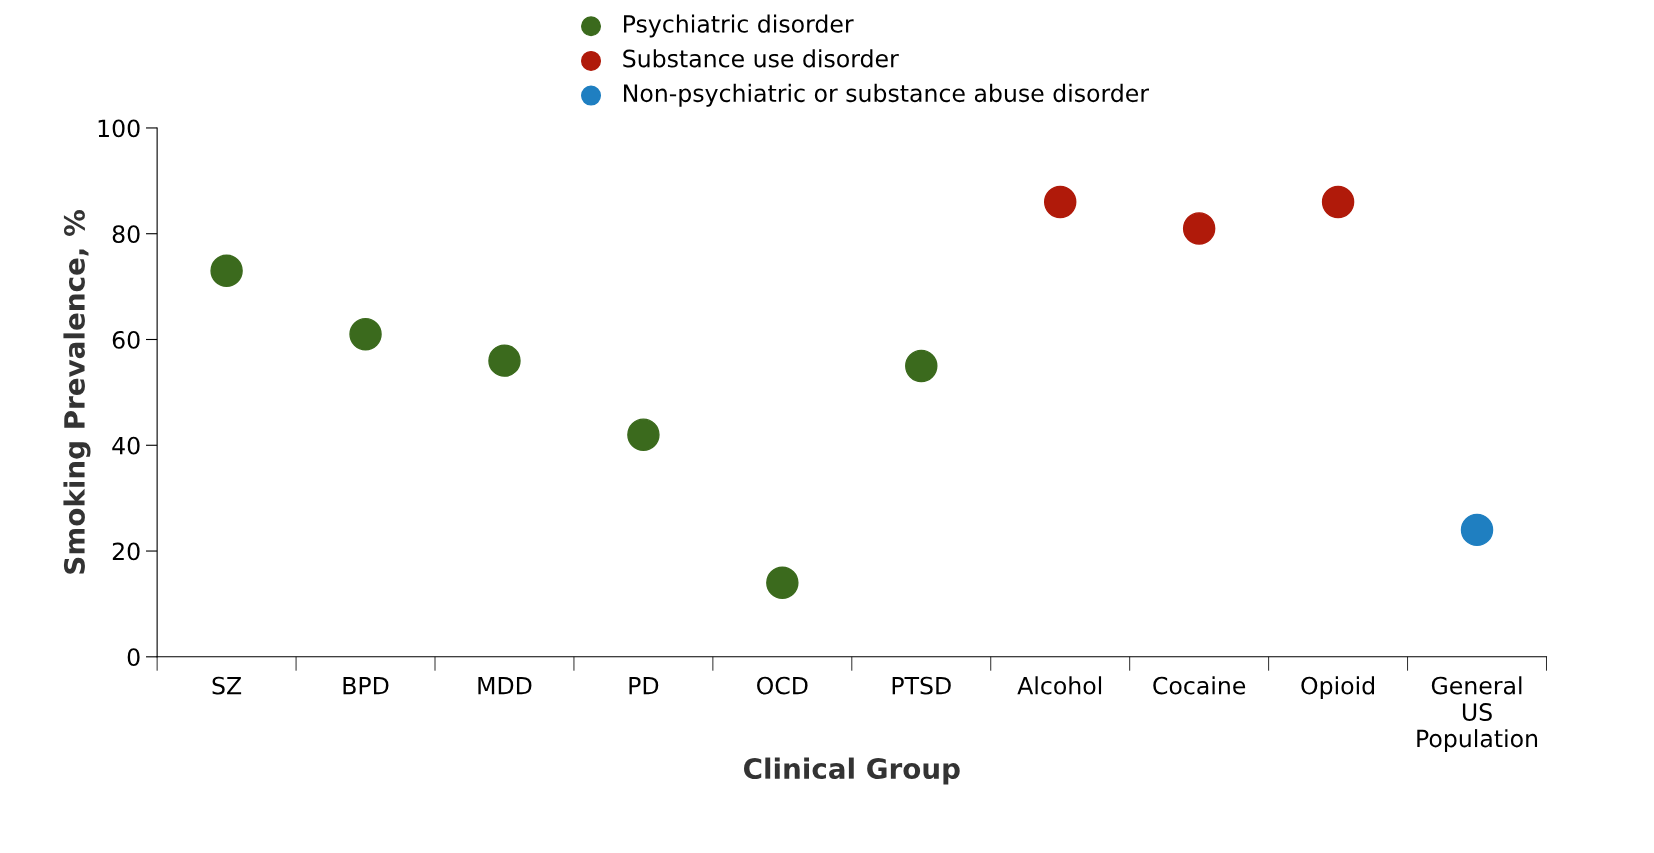 This screenshot has width=1654, height=853. Describe the element at coordinates (1337, 688) in the screenshot. I see `x-tick-label: Opioid` at that location.